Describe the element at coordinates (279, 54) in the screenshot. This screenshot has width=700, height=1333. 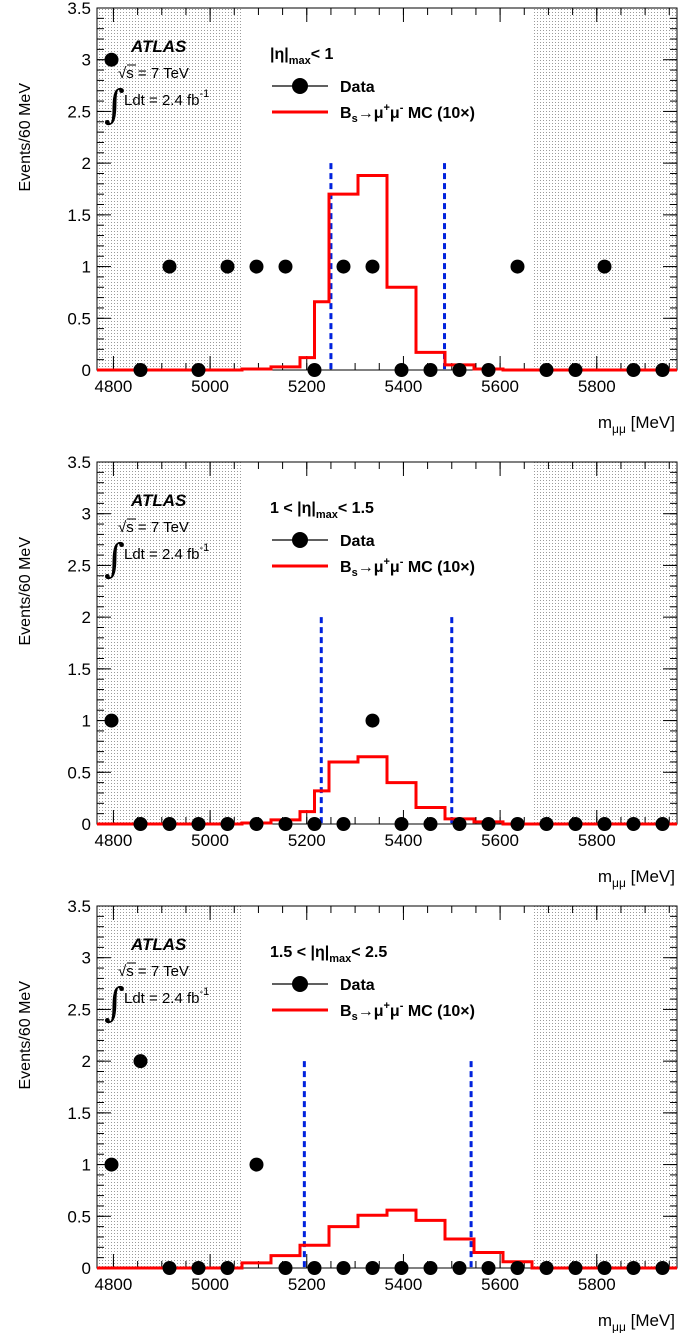
I see `region-label-main: |η|` at that location.